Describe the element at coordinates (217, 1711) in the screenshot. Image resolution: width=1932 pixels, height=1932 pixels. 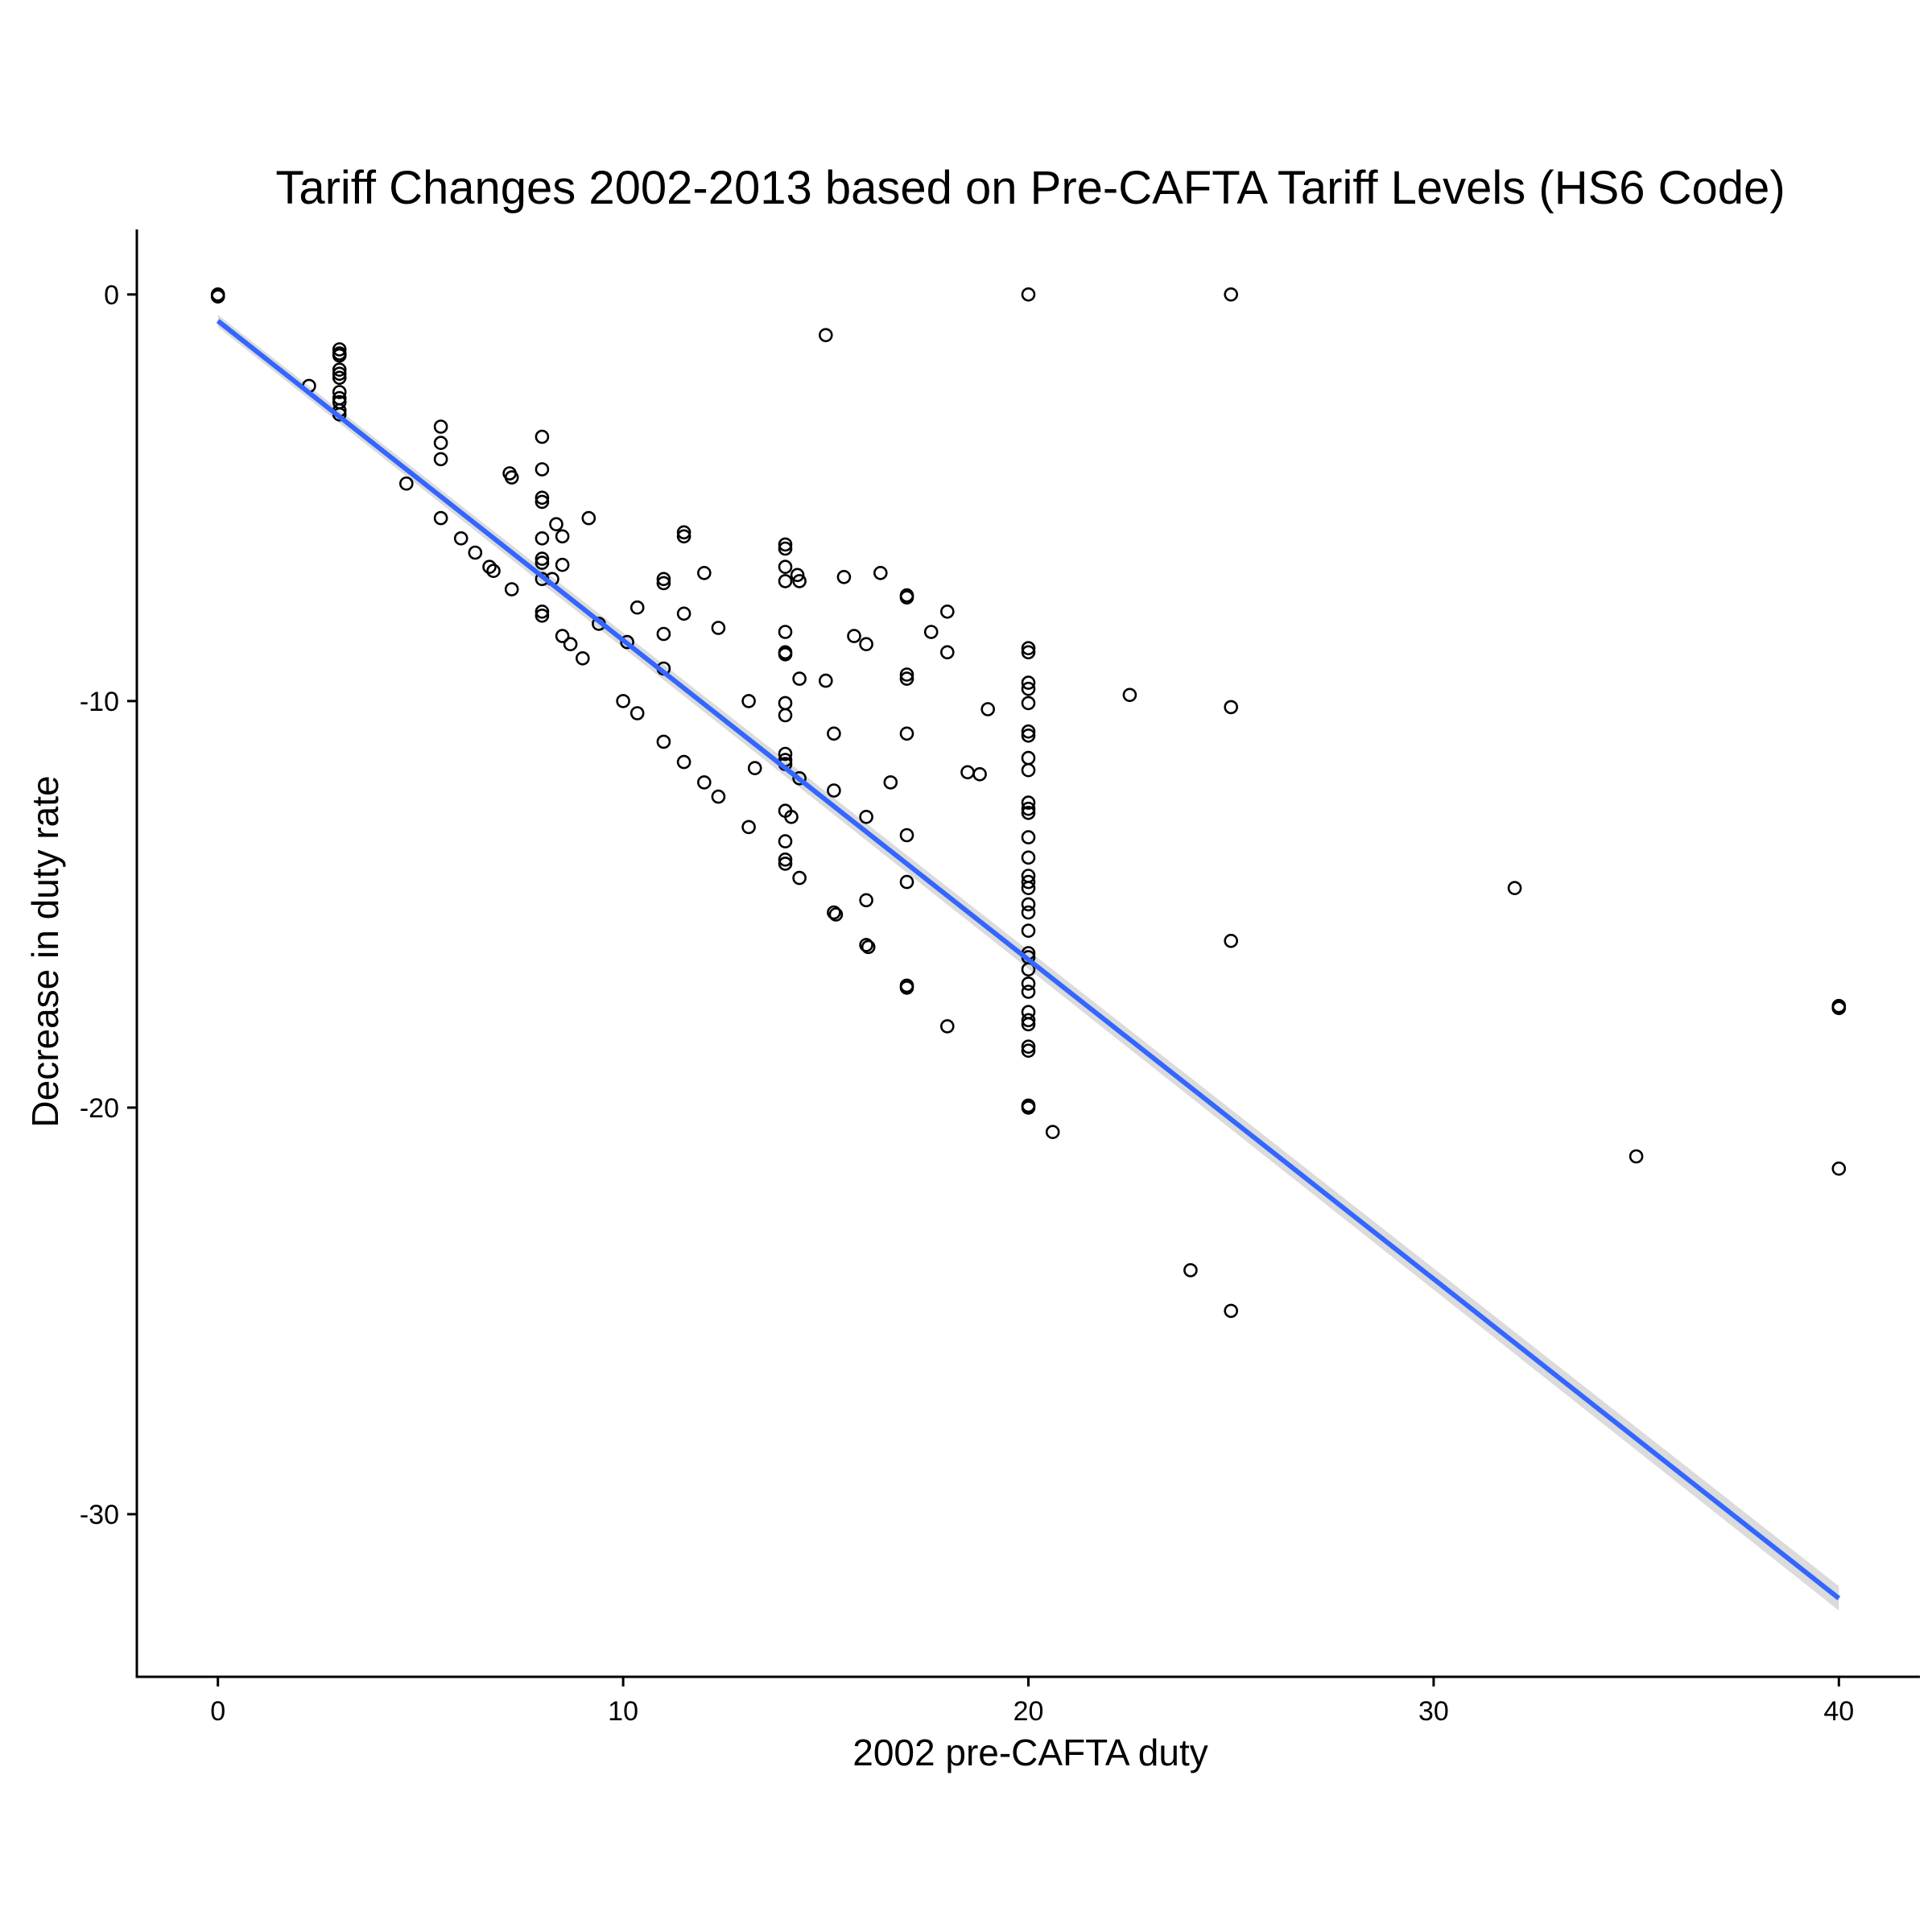
I see `x-tick-label: 0` at that location.